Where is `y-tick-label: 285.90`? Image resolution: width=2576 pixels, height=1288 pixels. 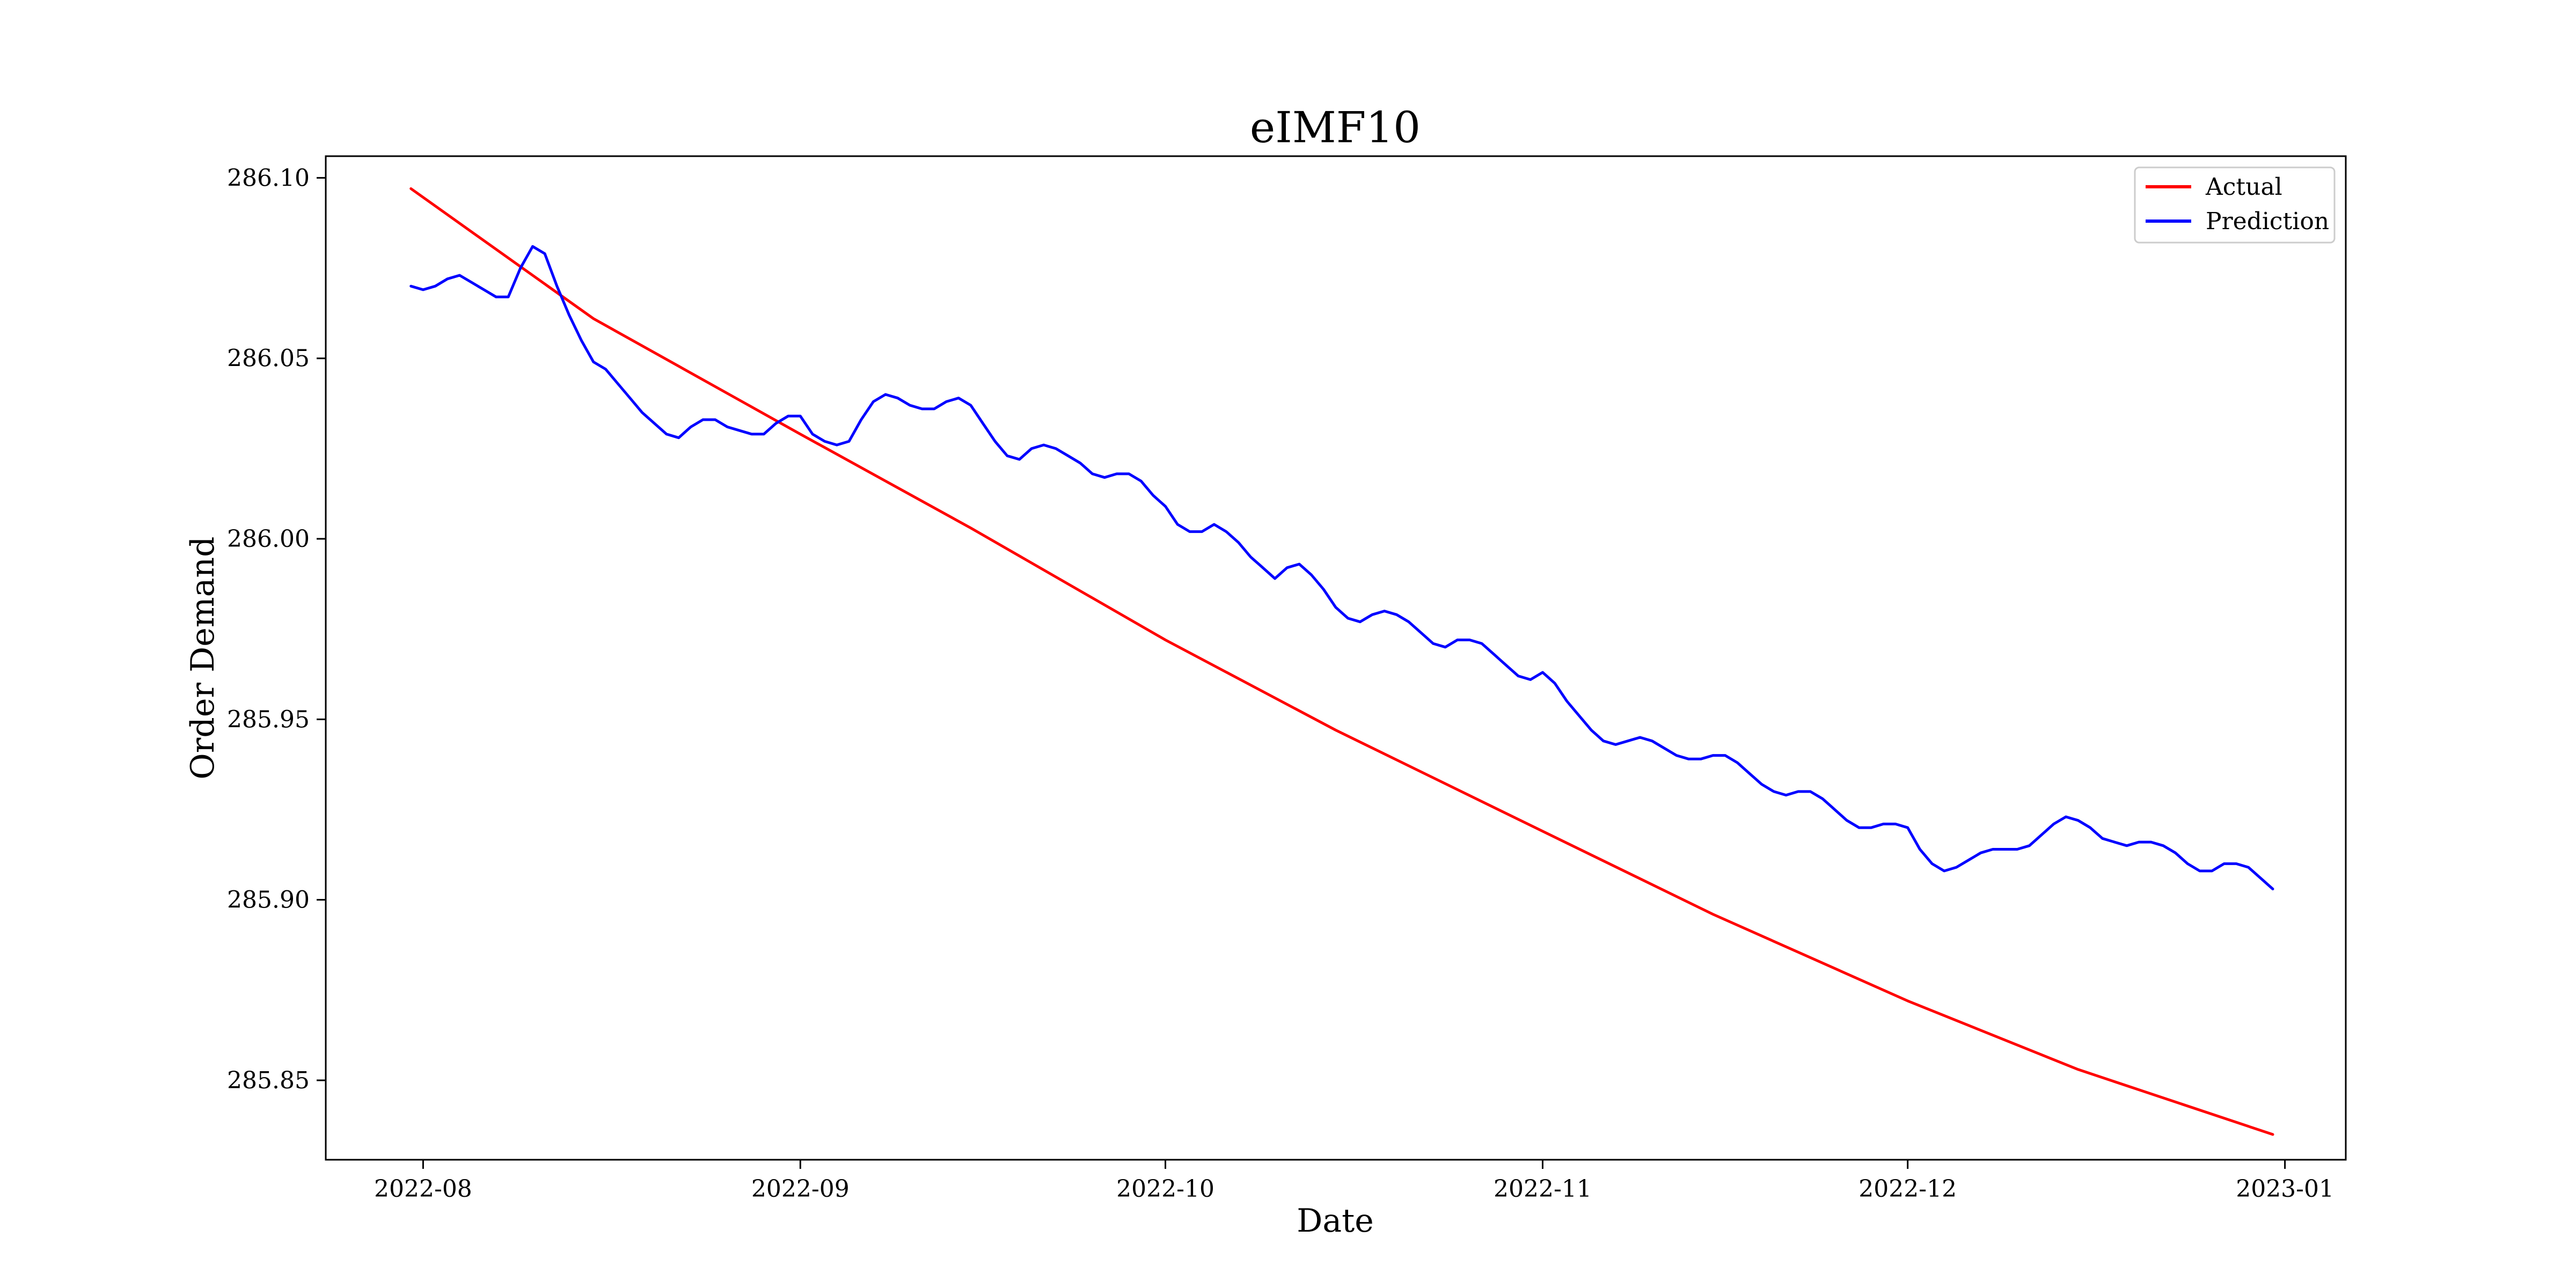
y-tick-label: 285.90 is located at coordinates (268, 900).